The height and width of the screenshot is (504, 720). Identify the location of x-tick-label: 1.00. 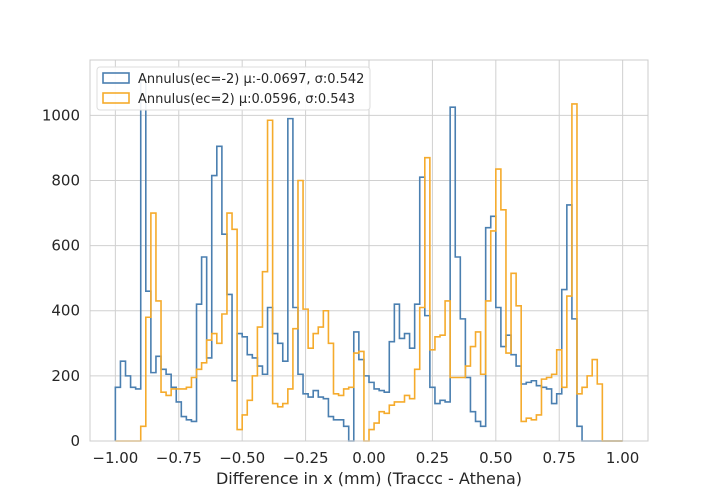
(622, 458).